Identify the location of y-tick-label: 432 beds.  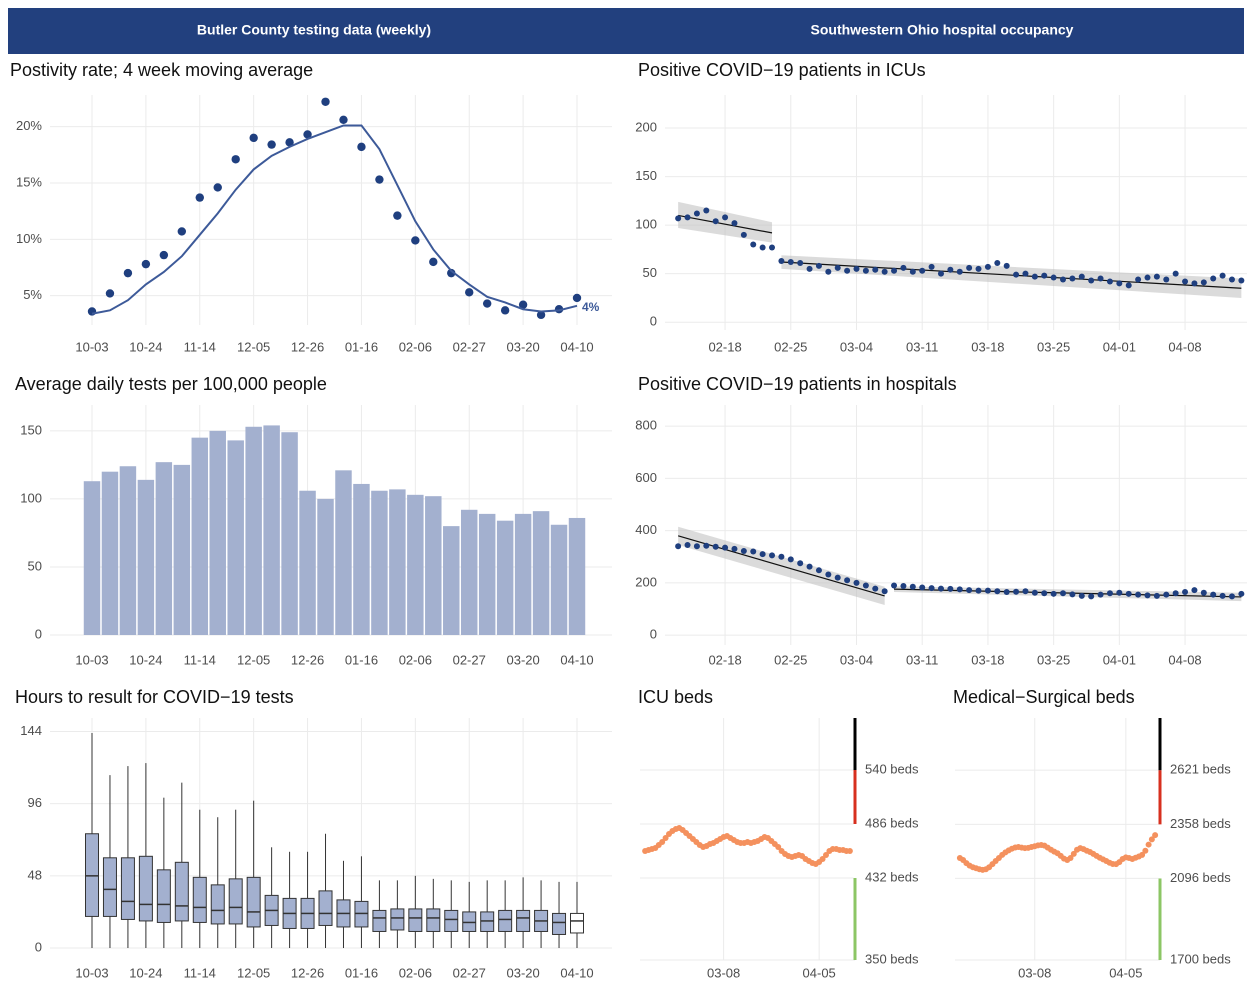
(892, 876).